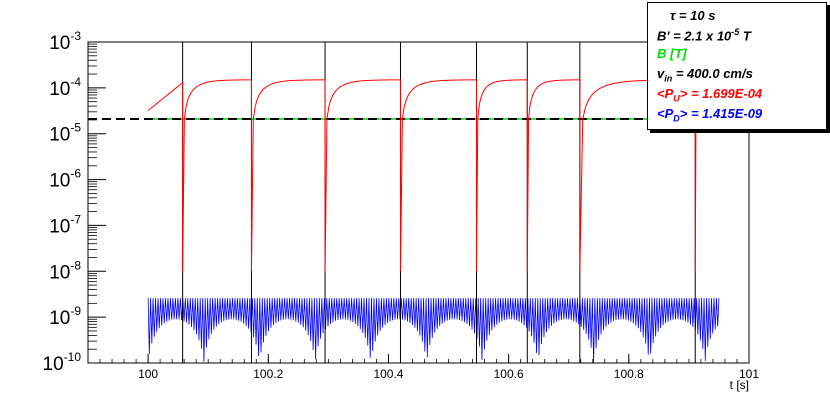 This screenshot has height=404, width=830. I want to click on legend-bprime-exp: -5, so click(735, 32).